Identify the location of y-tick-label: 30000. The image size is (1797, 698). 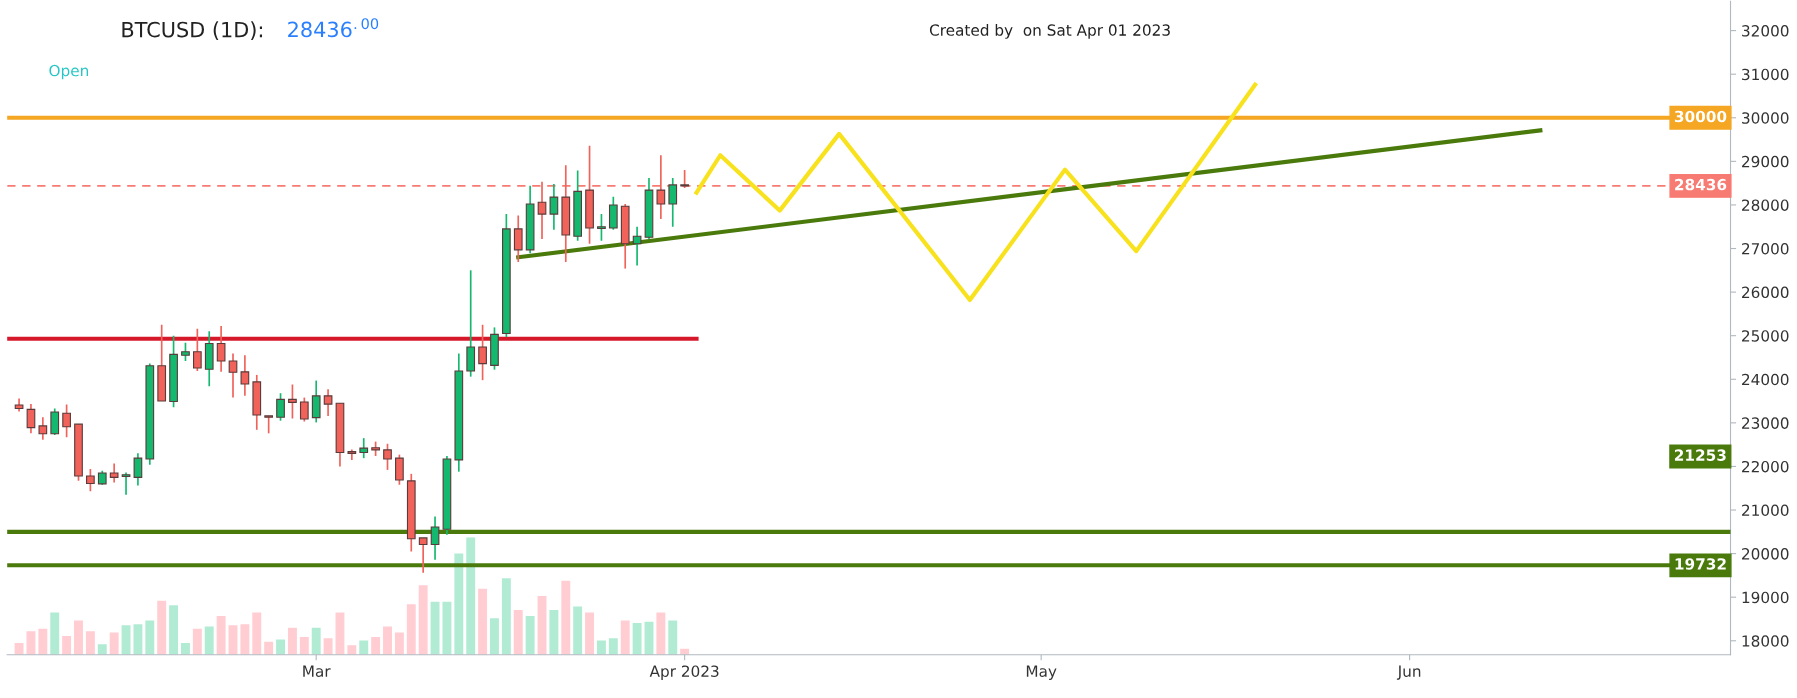
(1765, 118).